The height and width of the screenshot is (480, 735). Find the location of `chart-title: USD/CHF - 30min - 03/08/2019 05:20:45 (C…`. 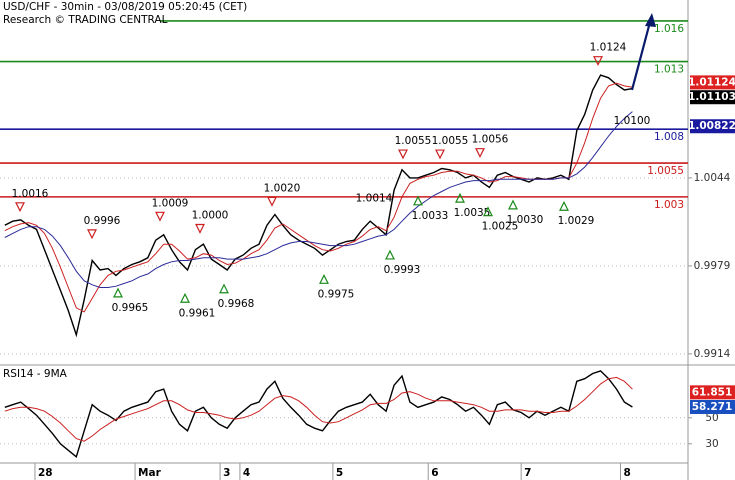

chart-title: USD/CHF - 30min - 03/08/2019 05:20:45 (C… is located at coordinates (125, 7).